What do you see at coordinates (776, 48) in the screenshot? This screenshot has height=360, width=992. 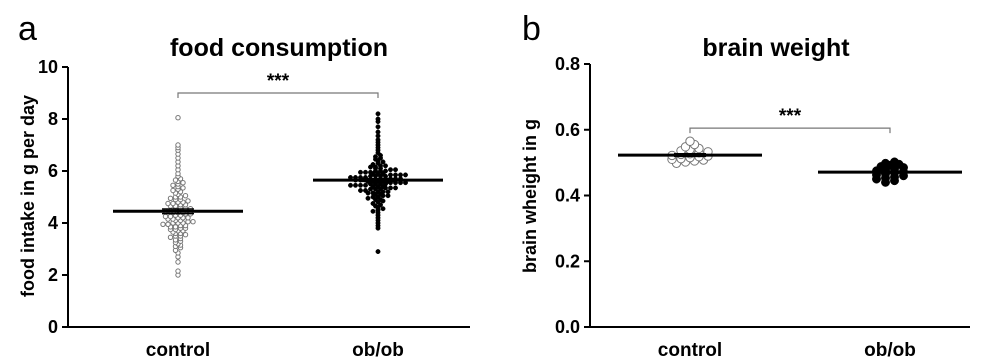 I see `chart-title-brain-weight: brain weight` at bounding box center [776, 48].